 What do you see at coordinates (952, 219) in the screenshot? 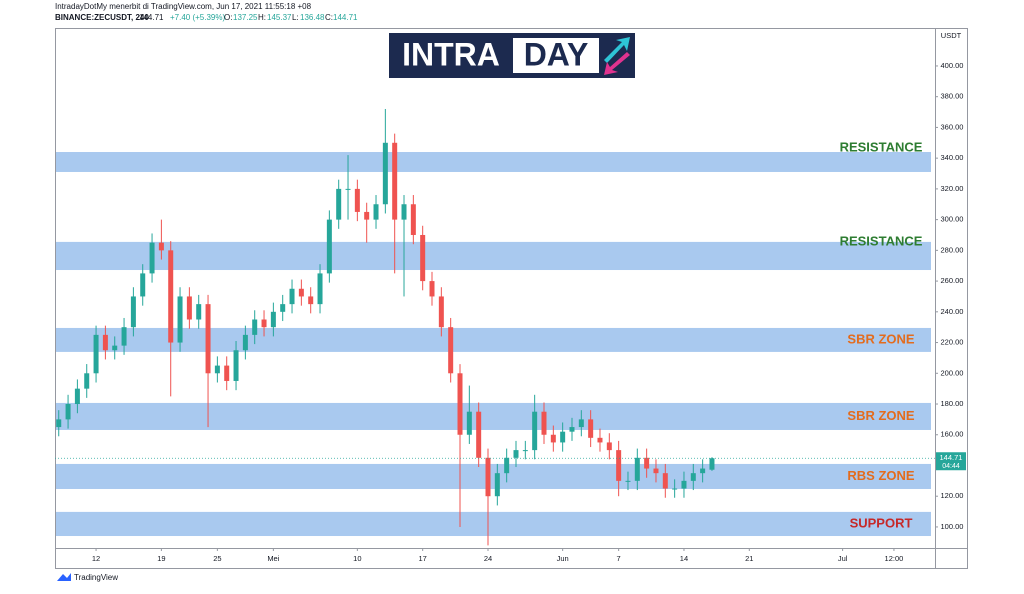
I see `y-tick-label: 300.00` at bounding box center [952, 219].